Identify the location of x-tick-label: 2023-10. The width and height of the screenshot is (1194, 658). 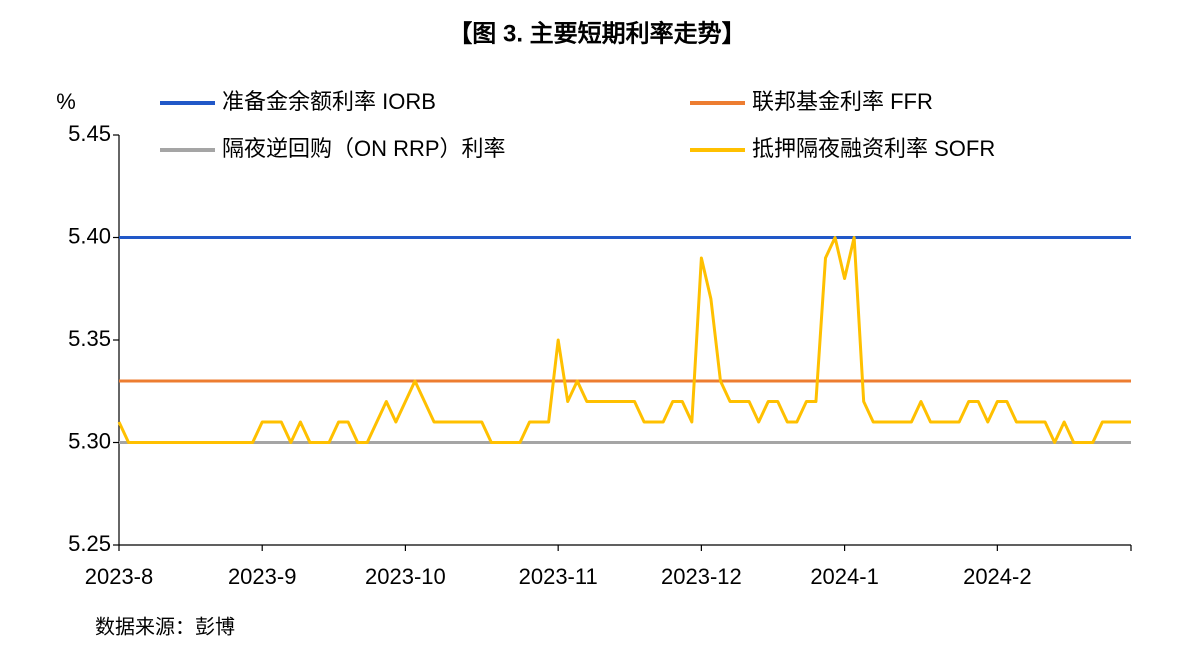
(405, 576).